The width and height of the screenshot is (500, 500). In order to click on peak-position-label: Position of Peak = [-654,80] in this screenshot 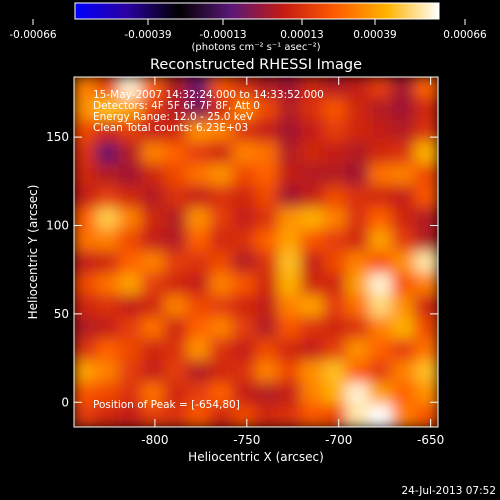, I will do `click(166, 405)`.